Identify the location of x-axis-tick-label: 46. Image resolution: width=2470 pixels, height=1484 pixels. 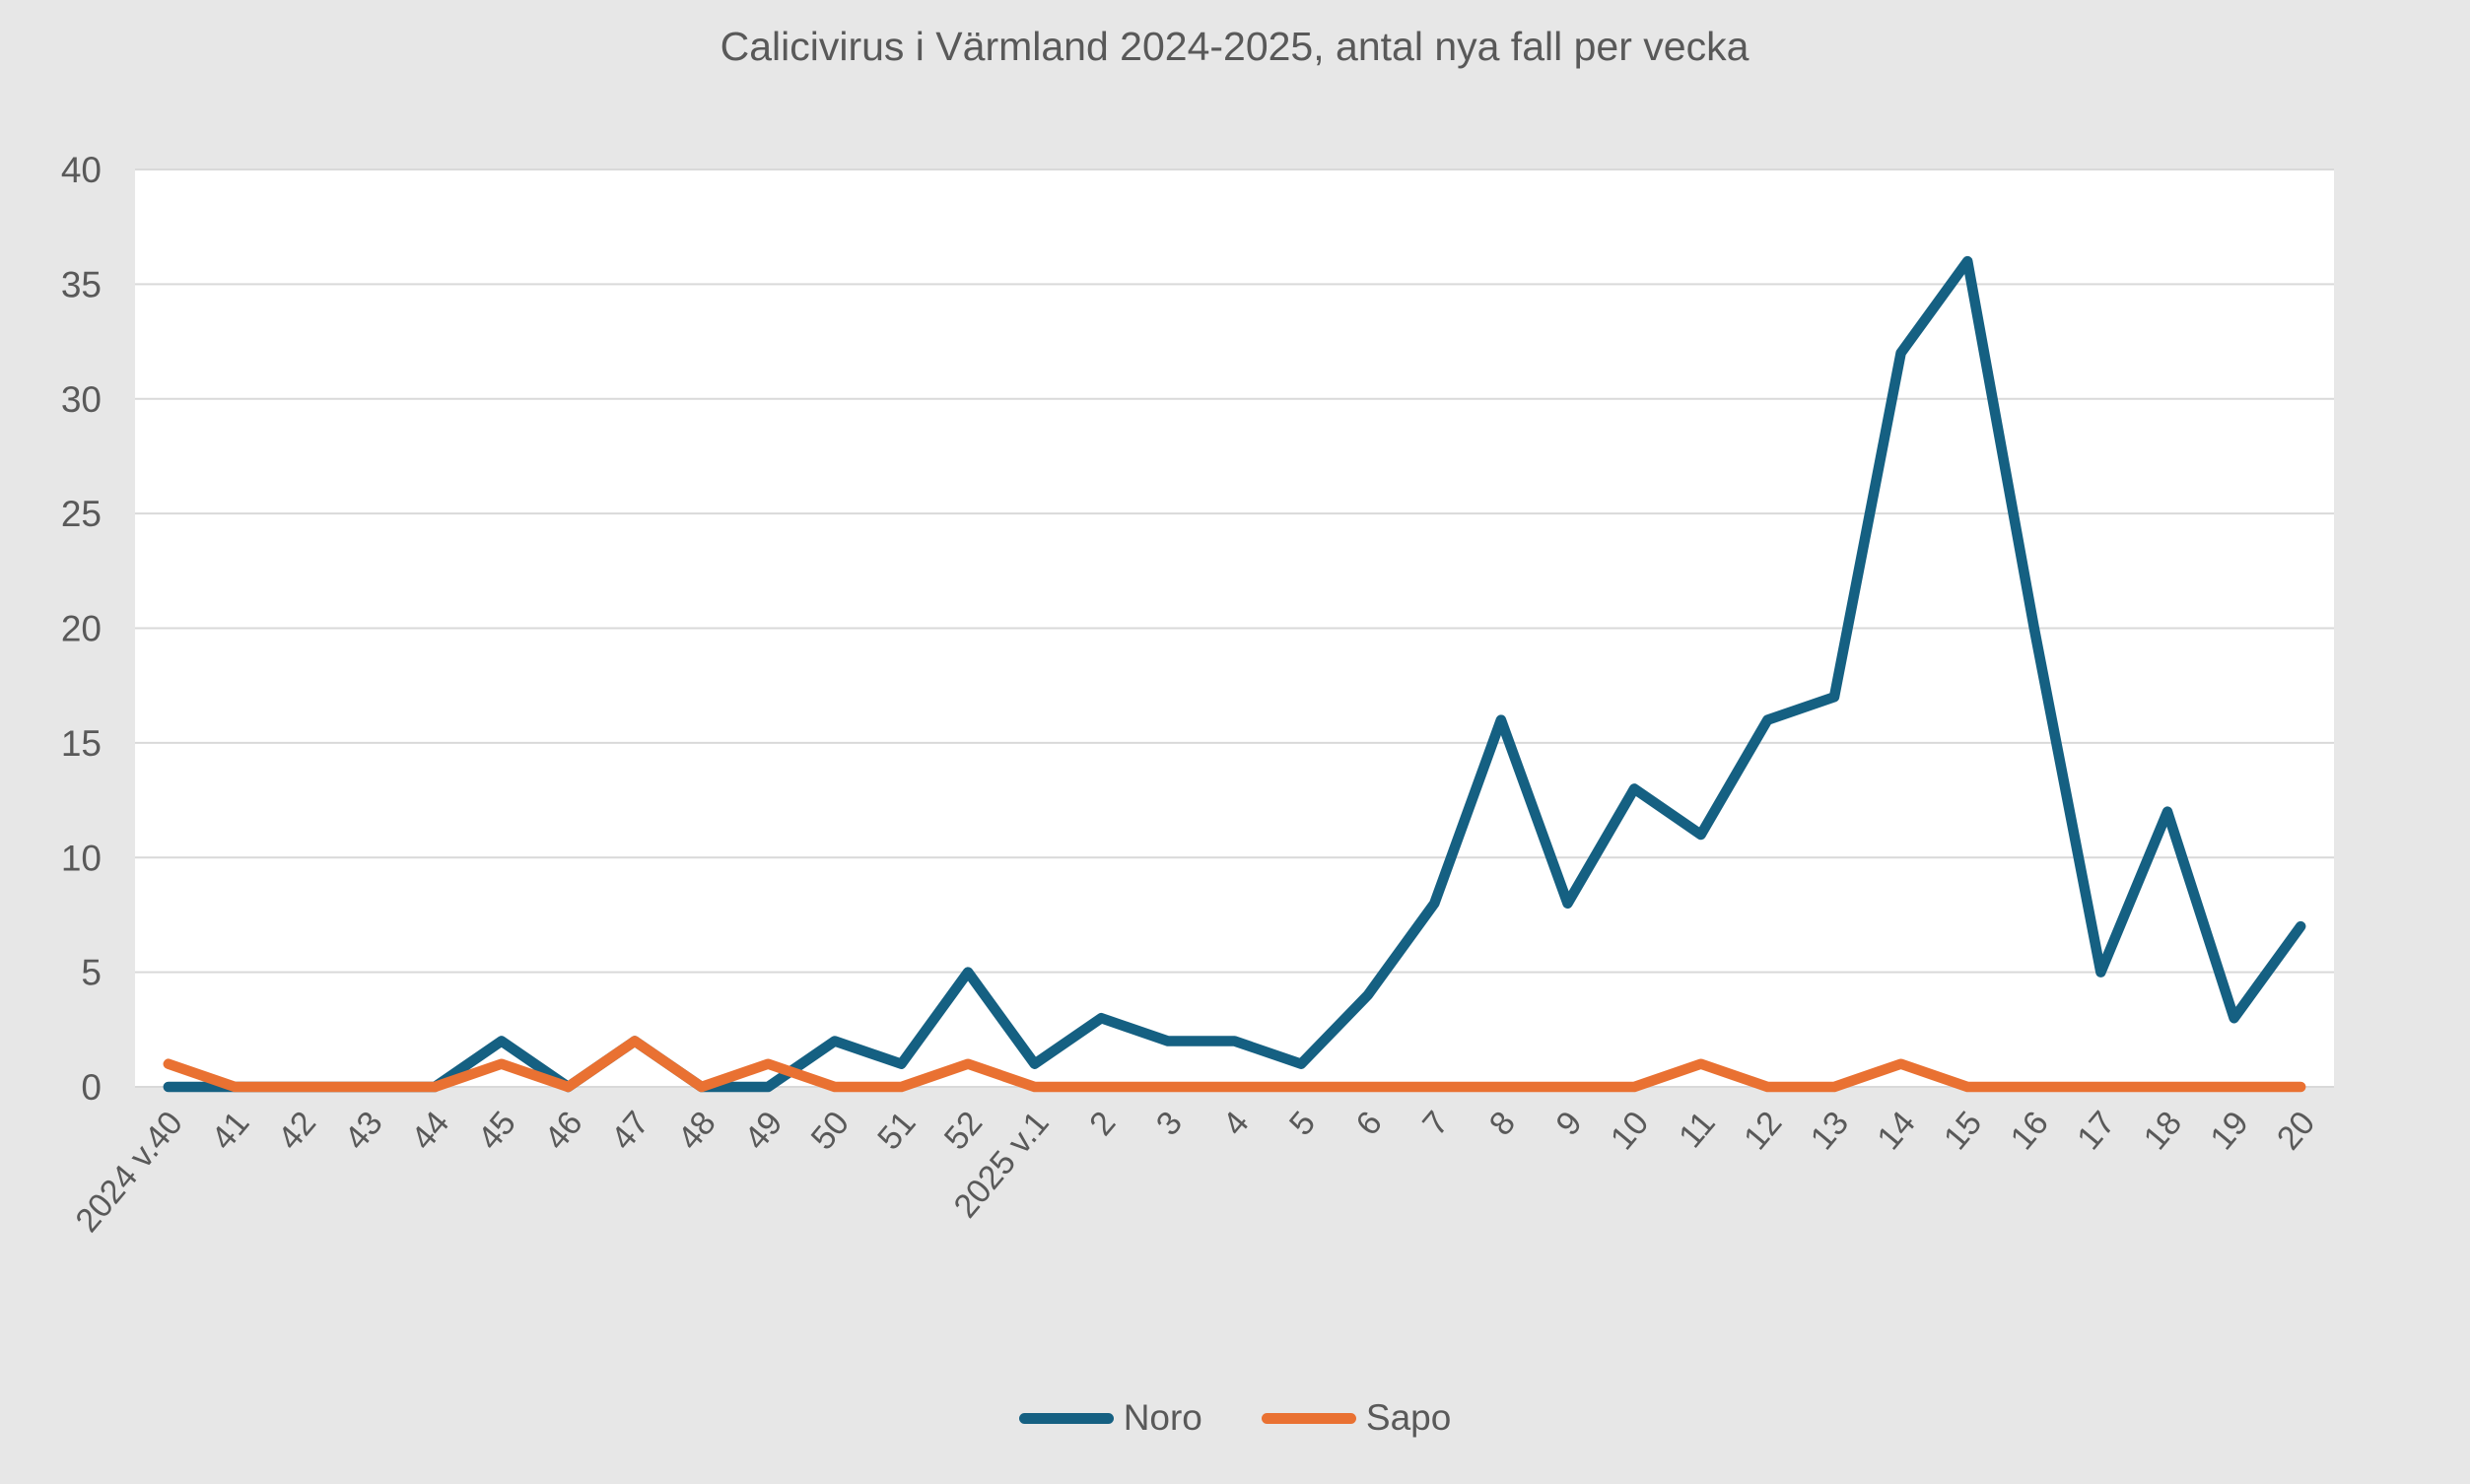
(563, 1131).